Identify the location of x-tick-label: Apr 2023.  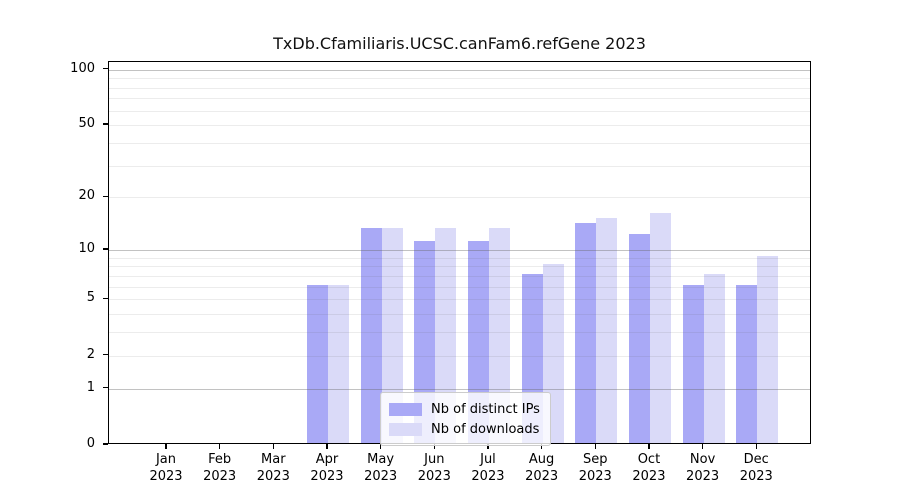
(327, 468).